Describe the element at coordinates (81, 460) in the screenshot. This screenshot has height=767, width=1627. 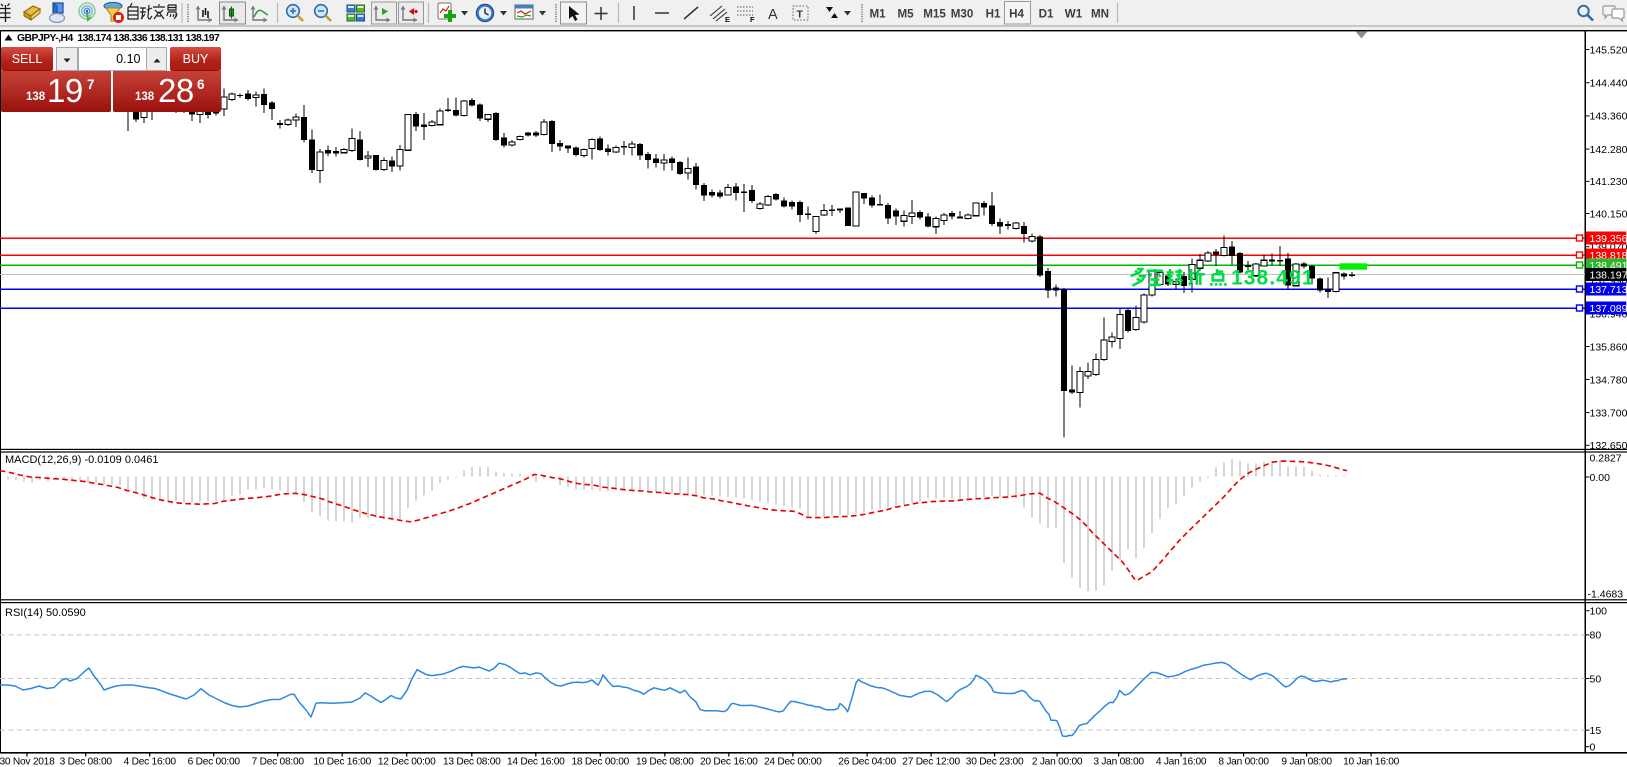
I see `svg-text: MACD(12,26,9) -0.0109 0.0461` at that location.